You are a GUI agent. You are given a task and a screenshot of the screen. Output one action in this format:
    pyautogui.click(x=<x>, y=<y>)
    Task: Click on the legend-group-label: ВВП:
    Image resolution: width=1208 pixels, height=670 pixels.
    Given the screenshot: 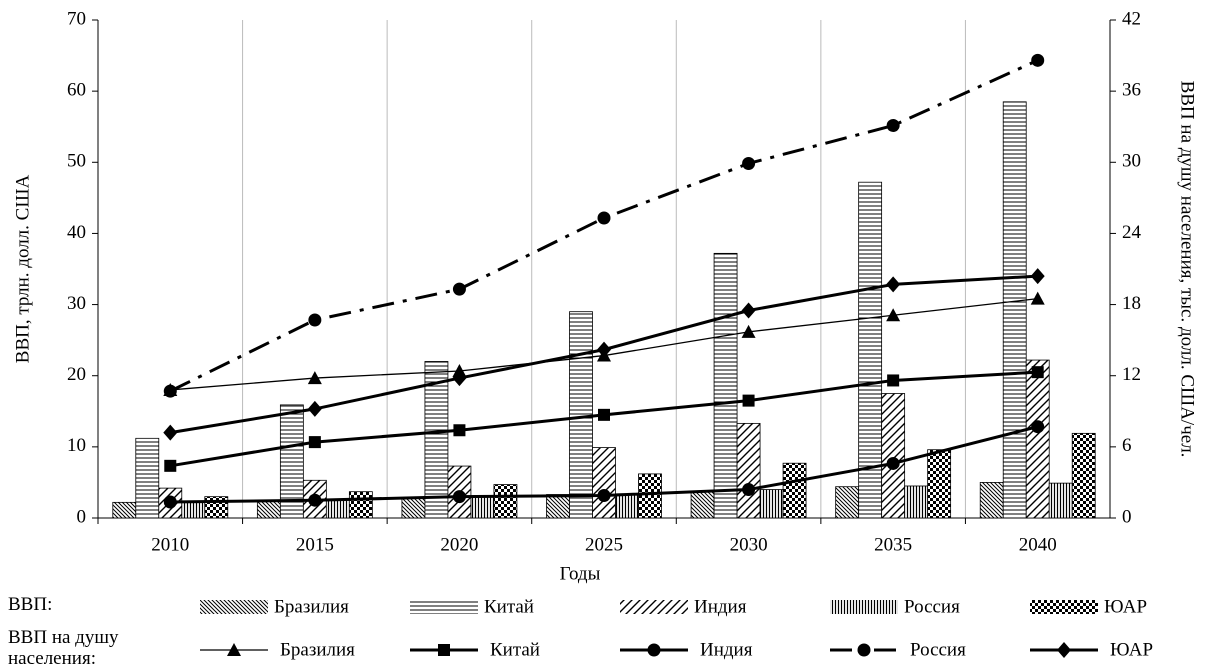 What is the action you would take?
    pyautogui.click(x=30, y=604)
    